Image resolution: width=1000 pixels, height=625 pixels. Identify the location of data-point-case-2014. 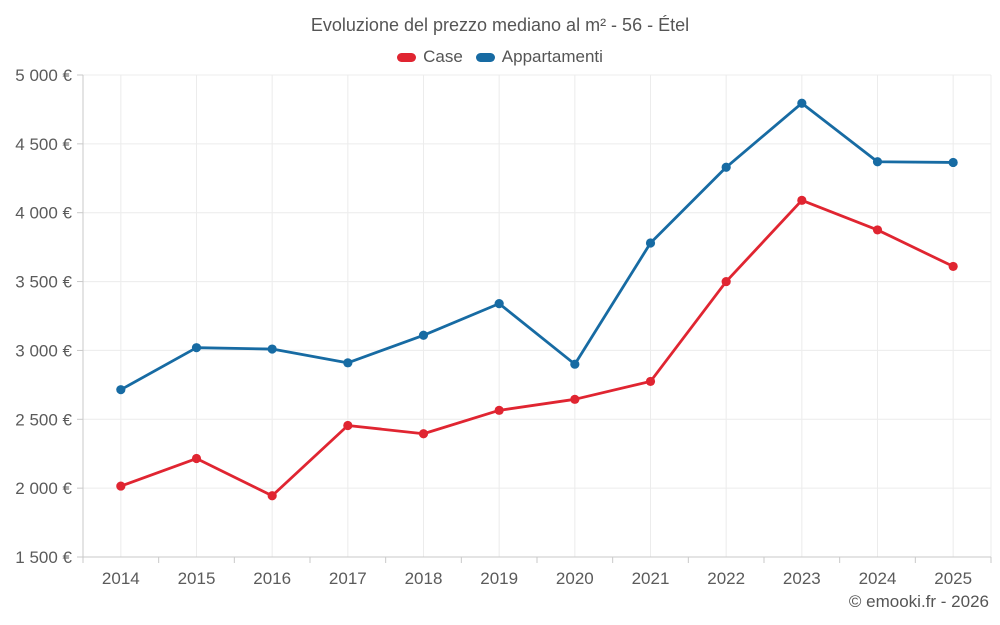
(121, 486).